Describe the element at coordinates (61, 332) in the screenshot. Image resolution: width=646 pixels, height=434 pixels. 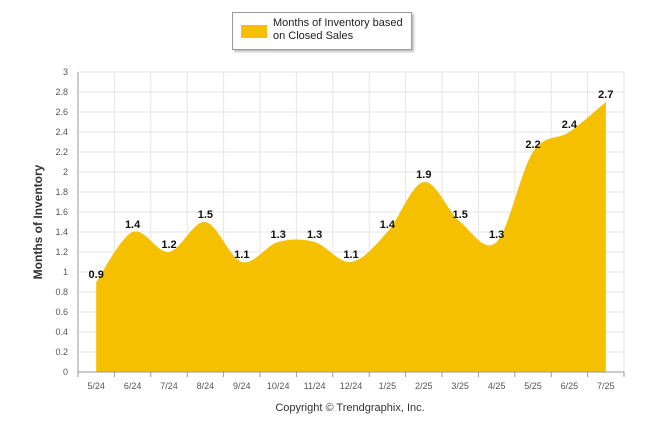
I see `y-tick-label: 0.4` at that location.